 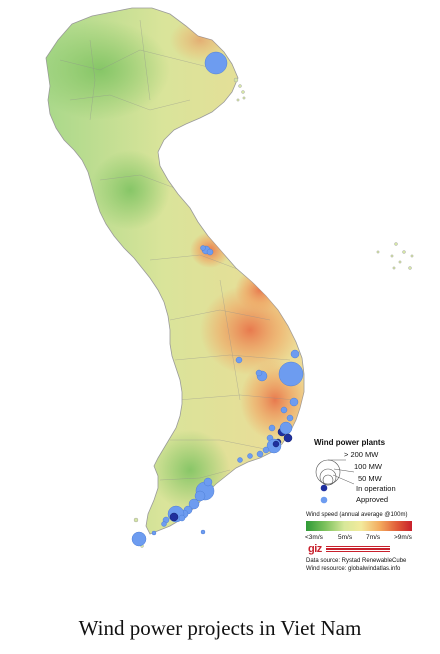 What do you see at coordinates (361, 454) in the screenshot?
I see `size-label-large: > 200 MW` at bounding box center [361, 454].